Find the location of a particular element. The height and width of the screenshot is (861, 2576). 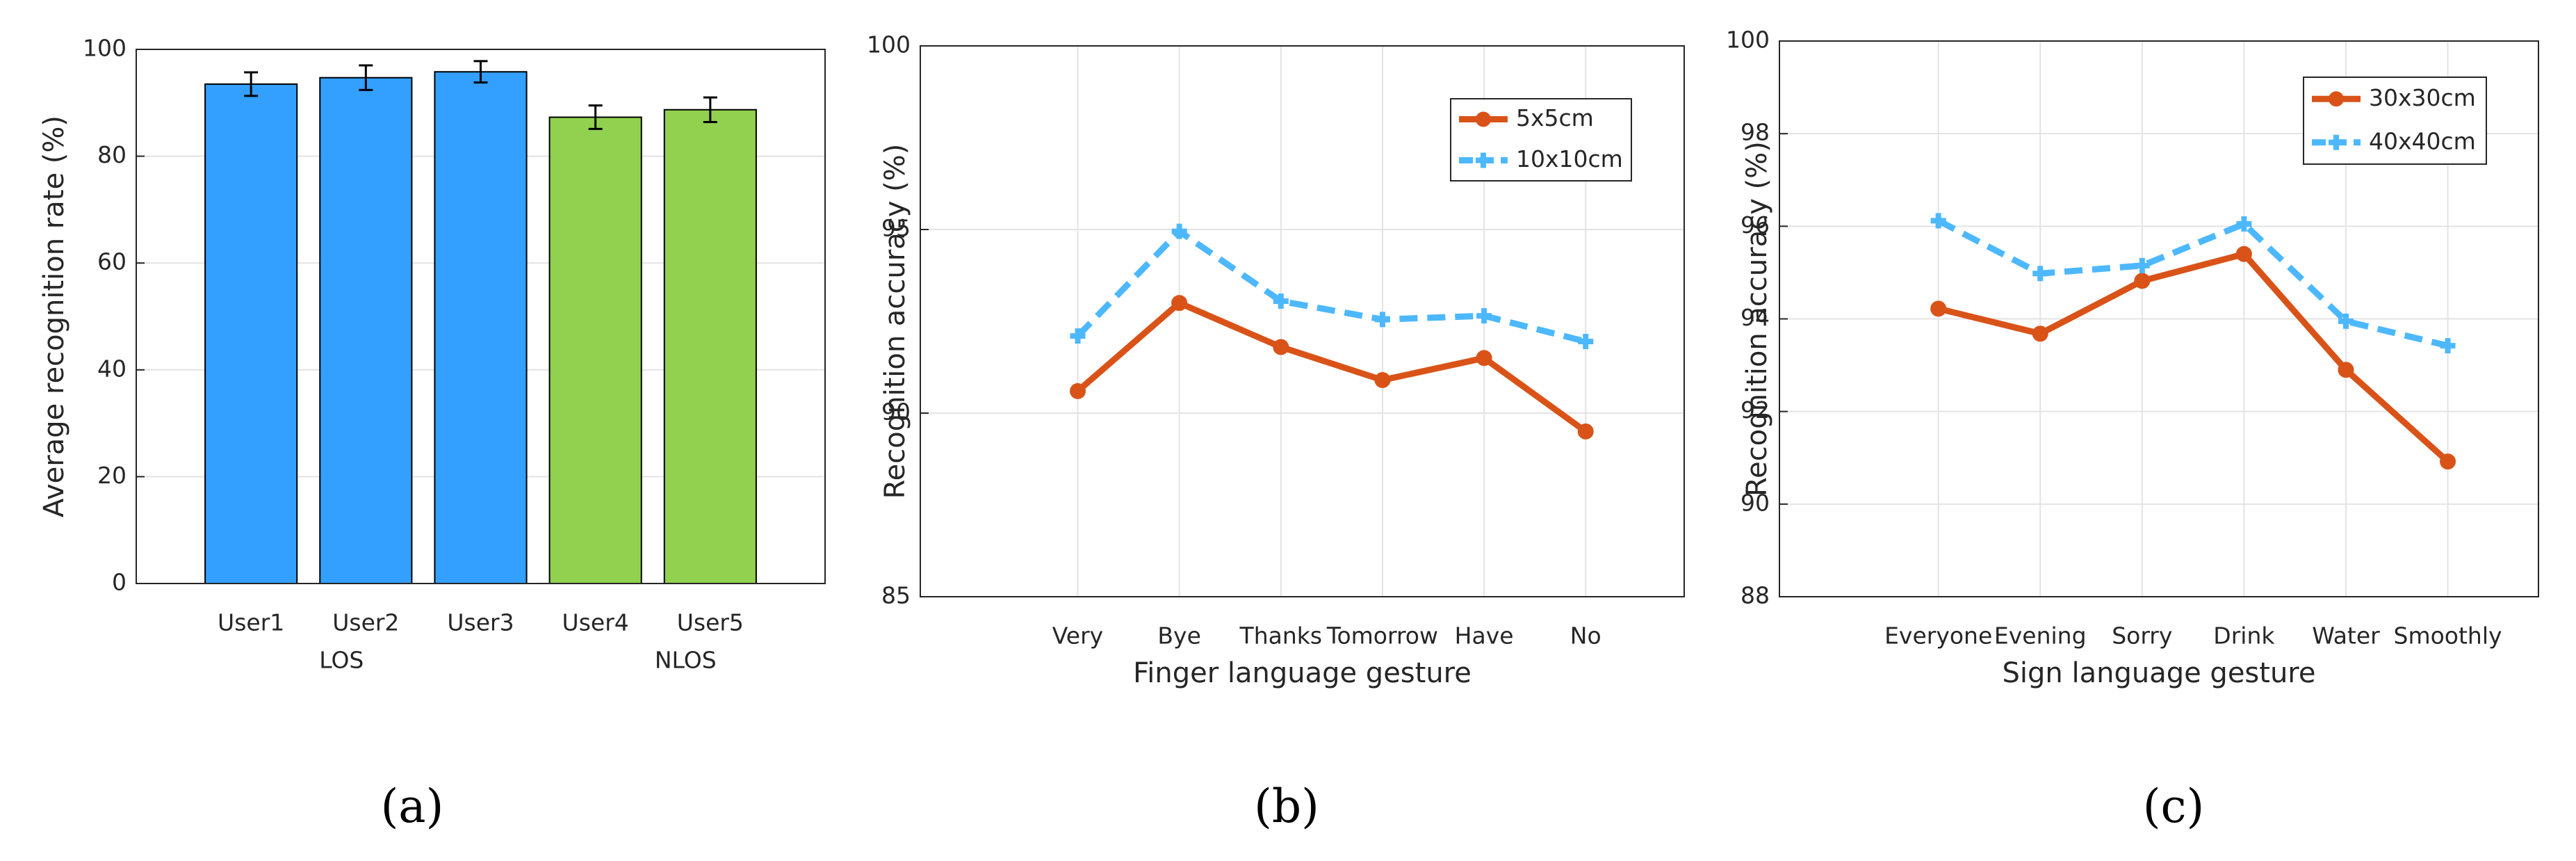

x-tick-label: Have is located at coordinates (1484, 636).